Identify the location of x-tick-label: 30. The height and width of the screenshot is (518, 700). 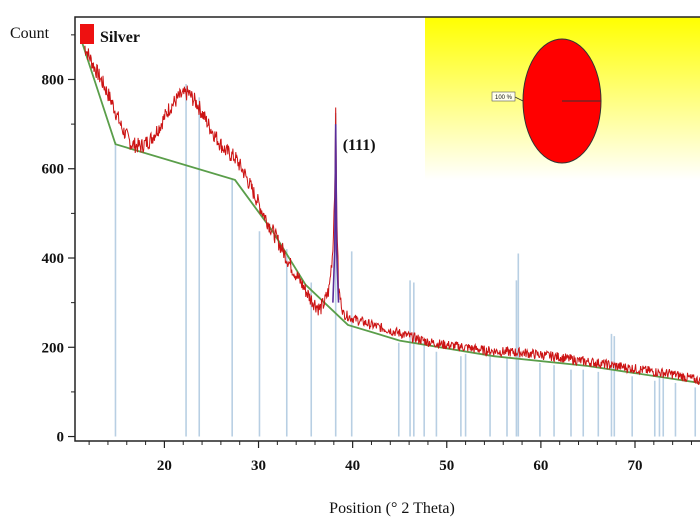
(258, 466).